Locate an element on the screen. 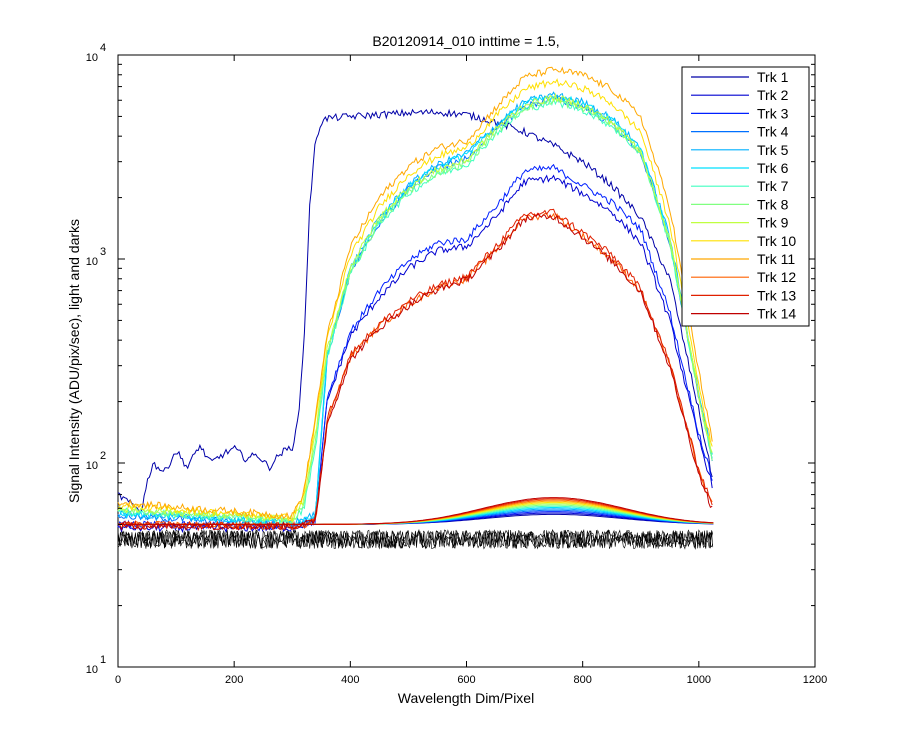  chart-title: B20120914_010 inttime = 1.5, is located at coordinates (465, 41).